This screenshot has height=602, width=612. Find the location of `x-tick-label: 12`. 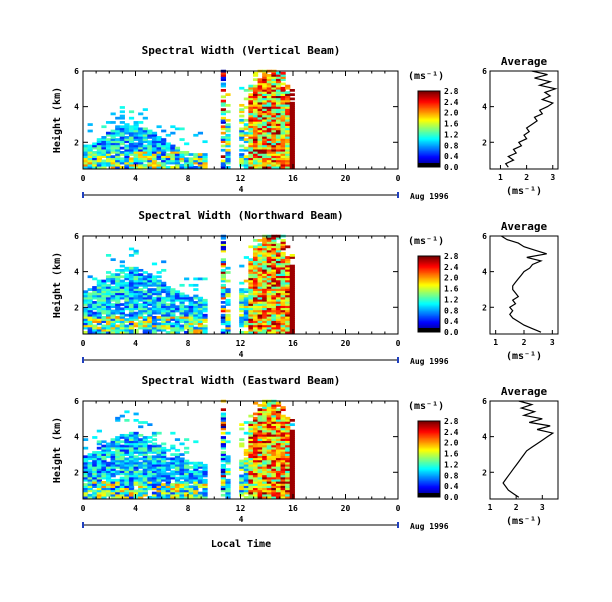

x-tick-label: 12 is located at coordinates (241, 508).